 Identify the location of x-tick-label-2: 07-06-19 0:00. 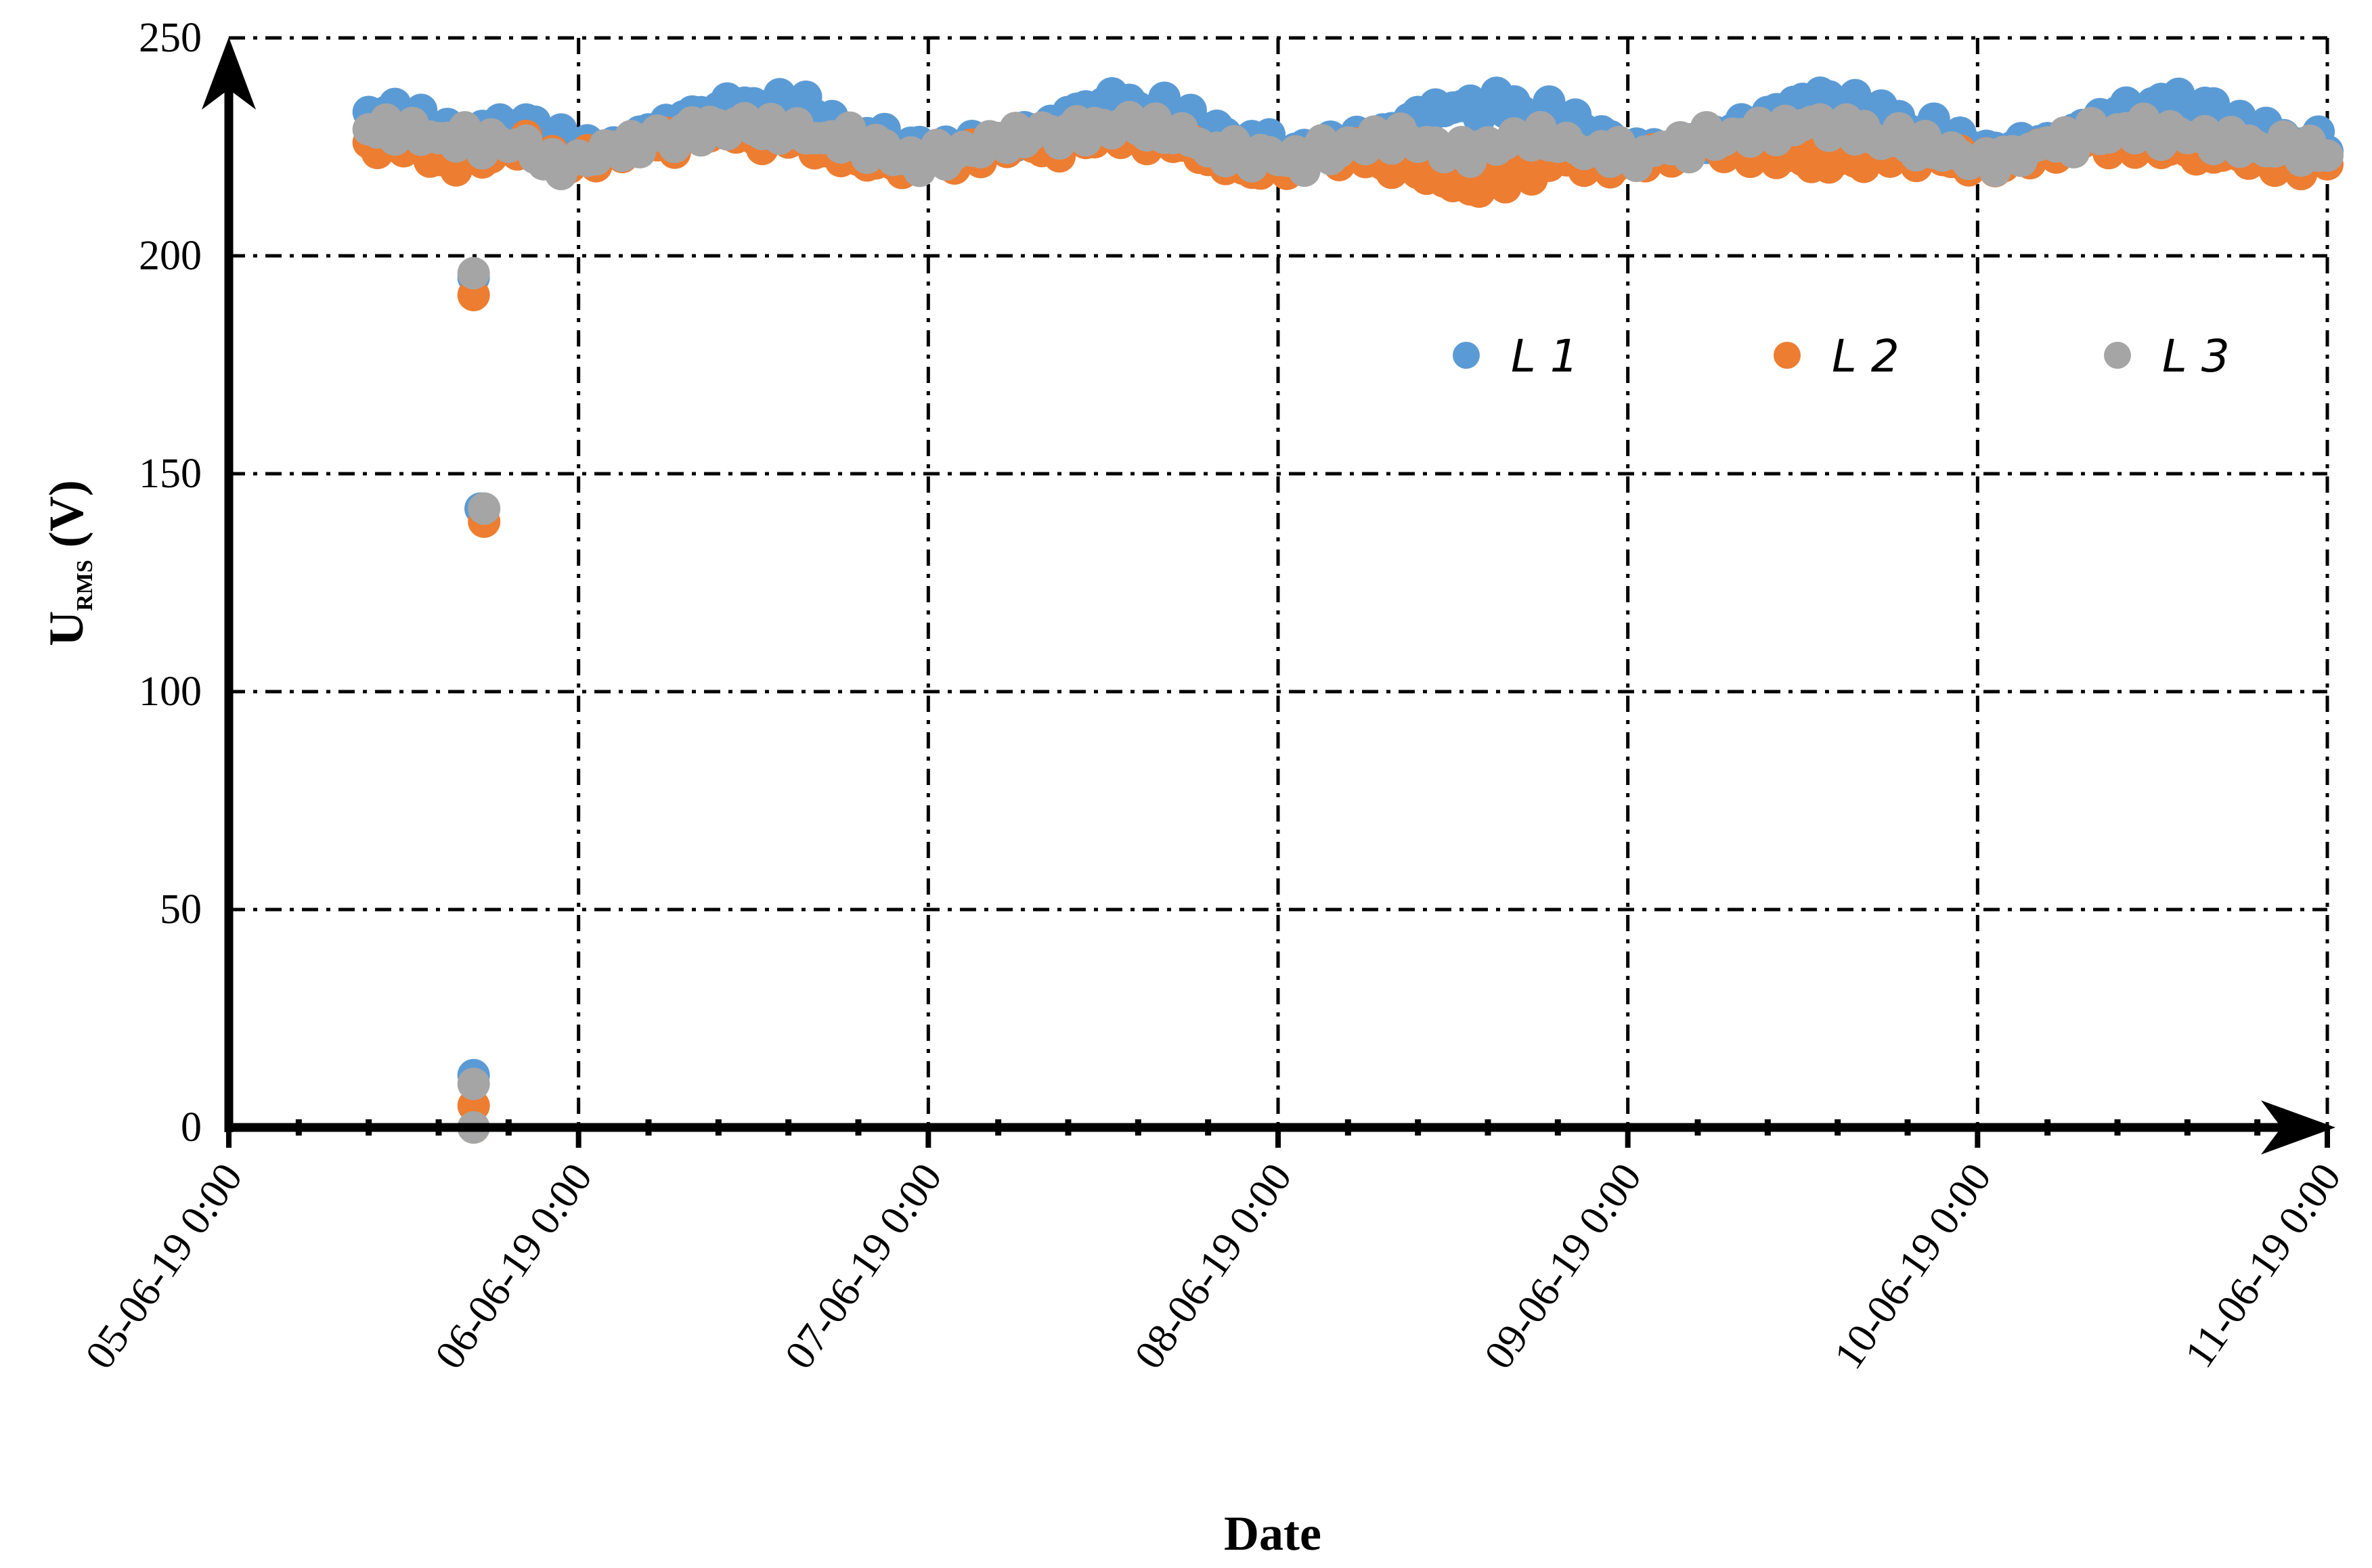
(864, 1266).